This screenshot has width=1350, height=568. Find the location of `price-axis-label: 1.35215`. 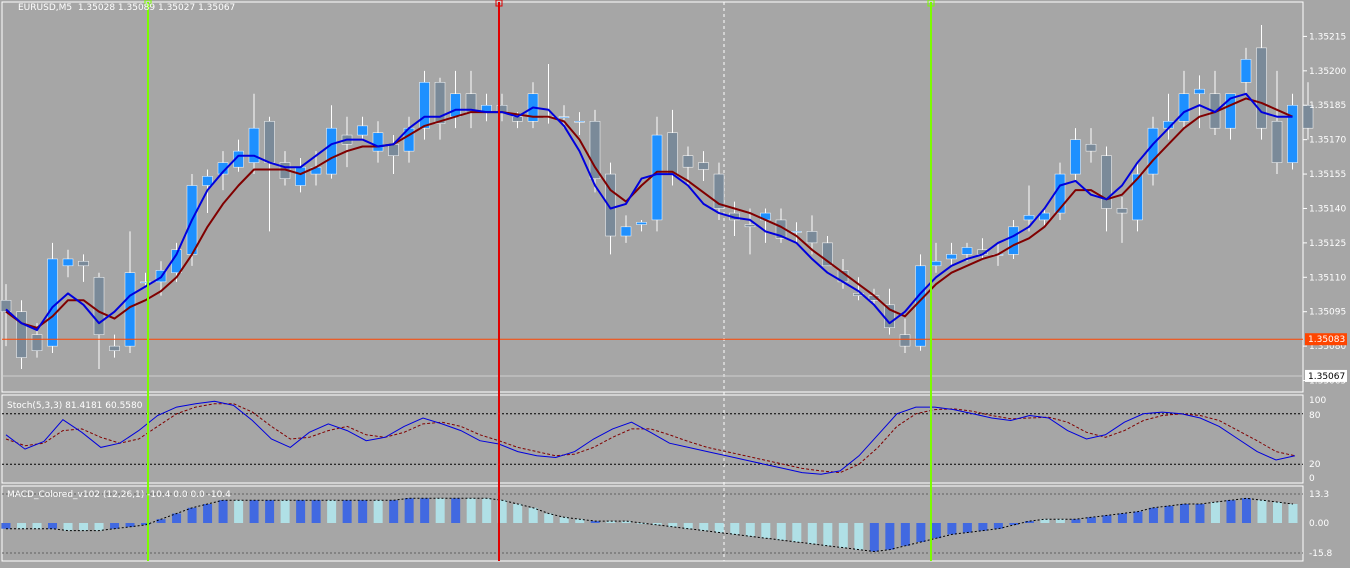

price-axis-label: 1.35215 is located at coordinates (1327, 37).